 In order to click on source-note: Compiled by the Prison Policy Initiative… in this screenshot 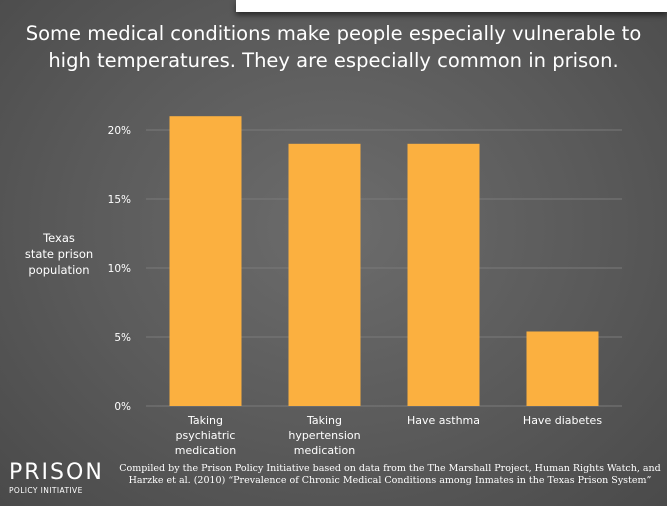, I will do `click(390, 475)`.